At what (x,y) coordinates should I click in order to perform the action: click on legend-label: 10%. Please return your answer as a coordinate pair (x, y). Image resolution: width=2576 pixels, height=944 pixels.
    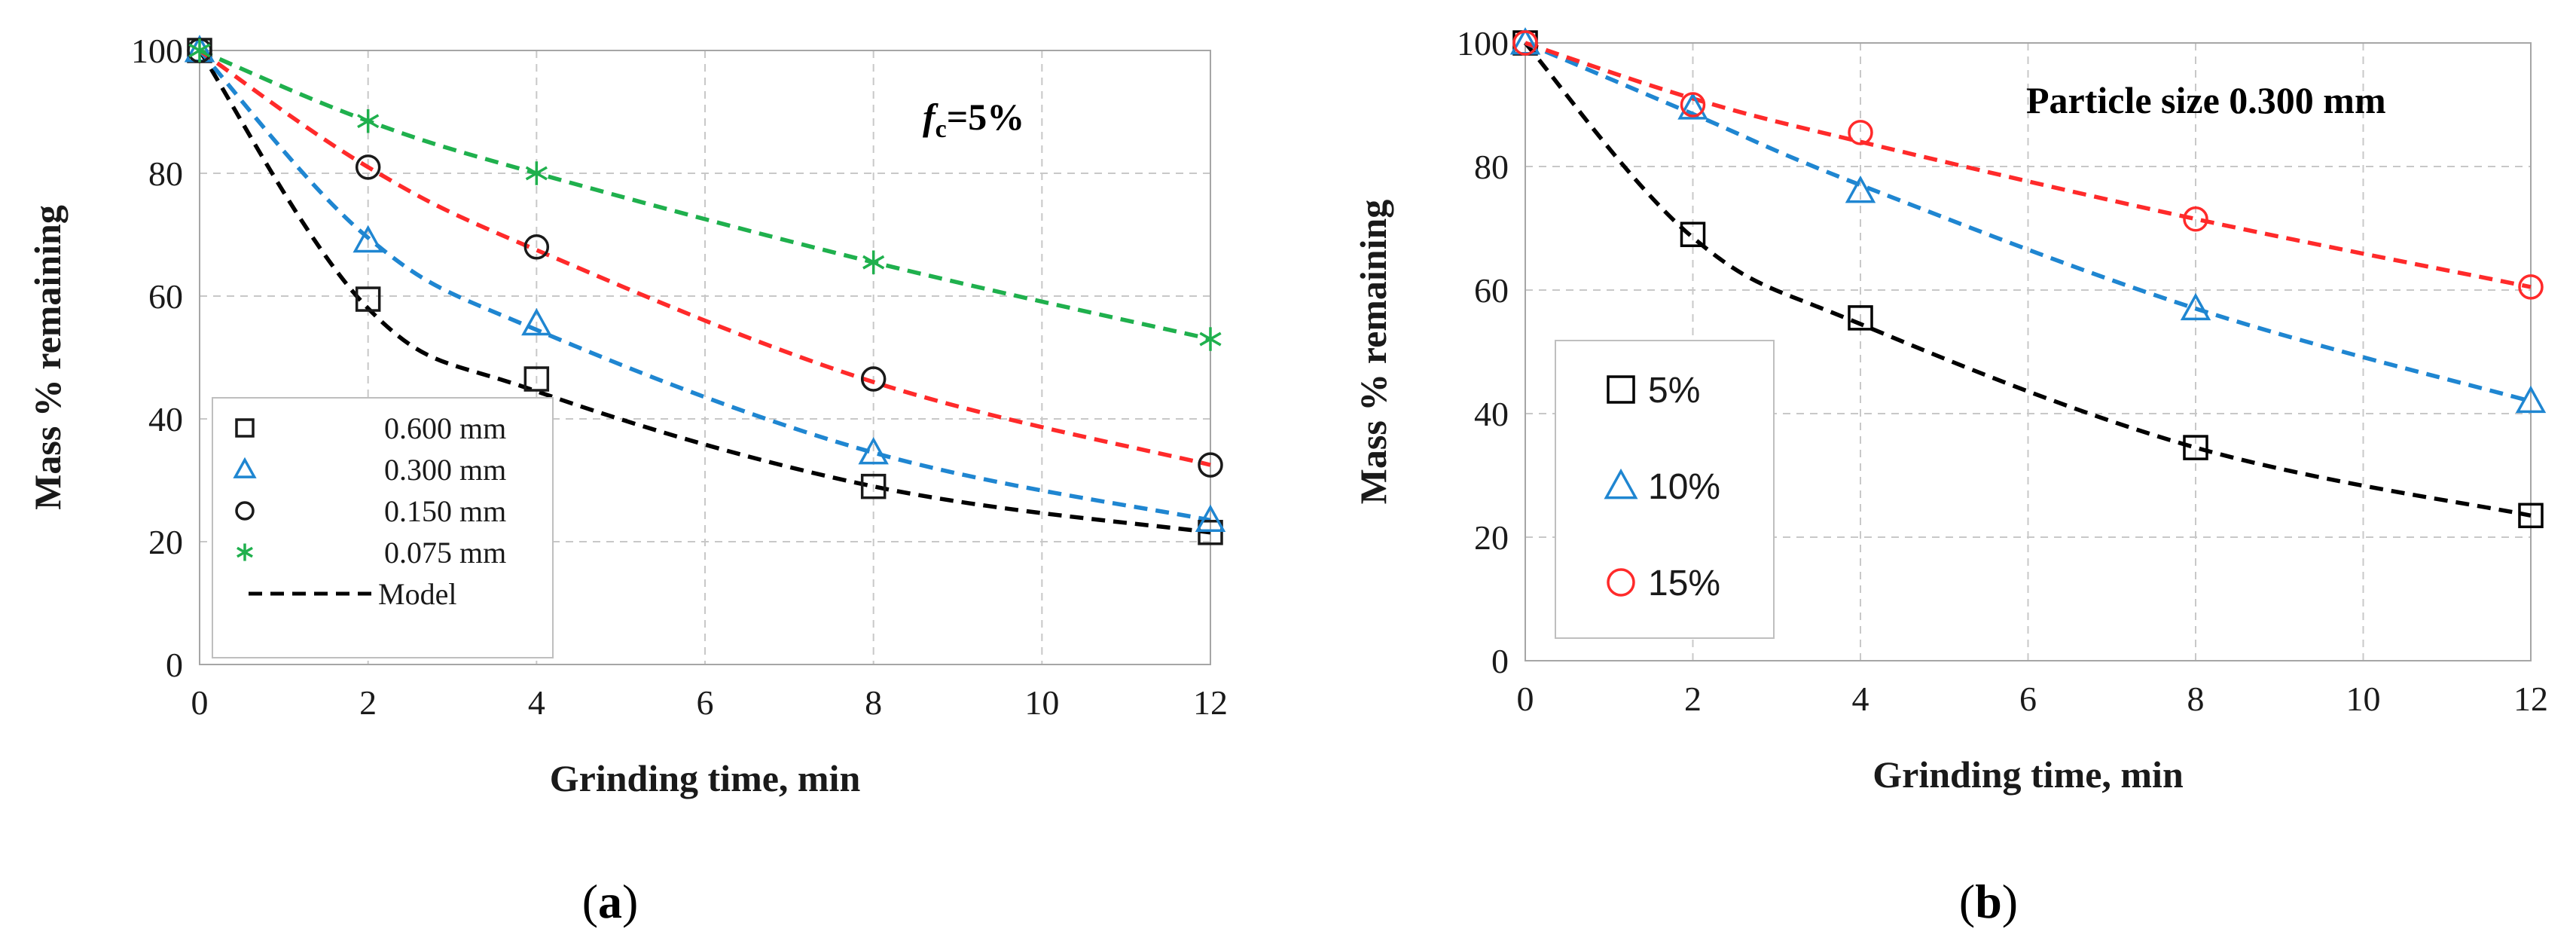
    Looking at the image, I should click on (1684, 487).